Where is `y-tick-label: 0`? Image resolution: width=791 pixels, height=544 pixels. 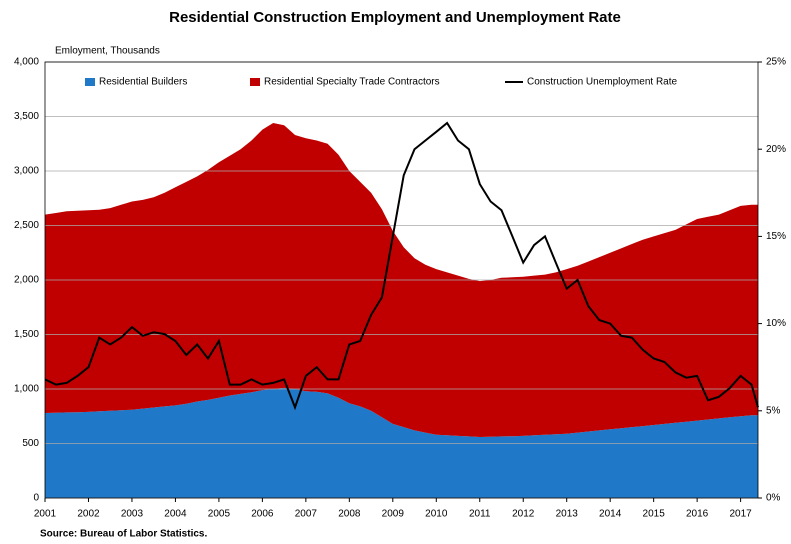
y-tick-label: 0 is located at coordinates (36, 498).